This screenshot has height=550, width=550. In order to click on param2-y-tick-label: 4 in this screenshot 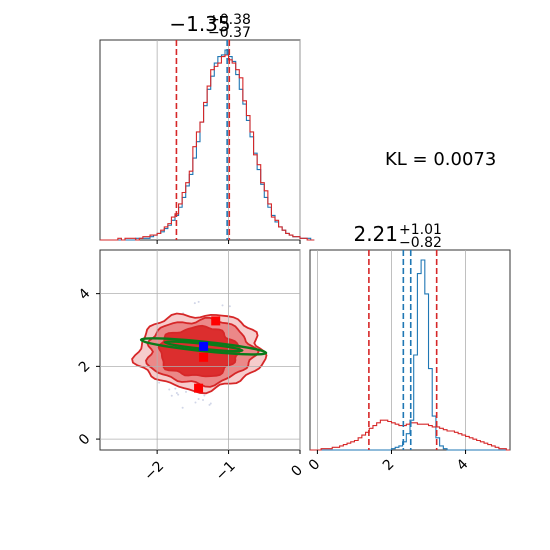, I will do `click(85, 294)`.